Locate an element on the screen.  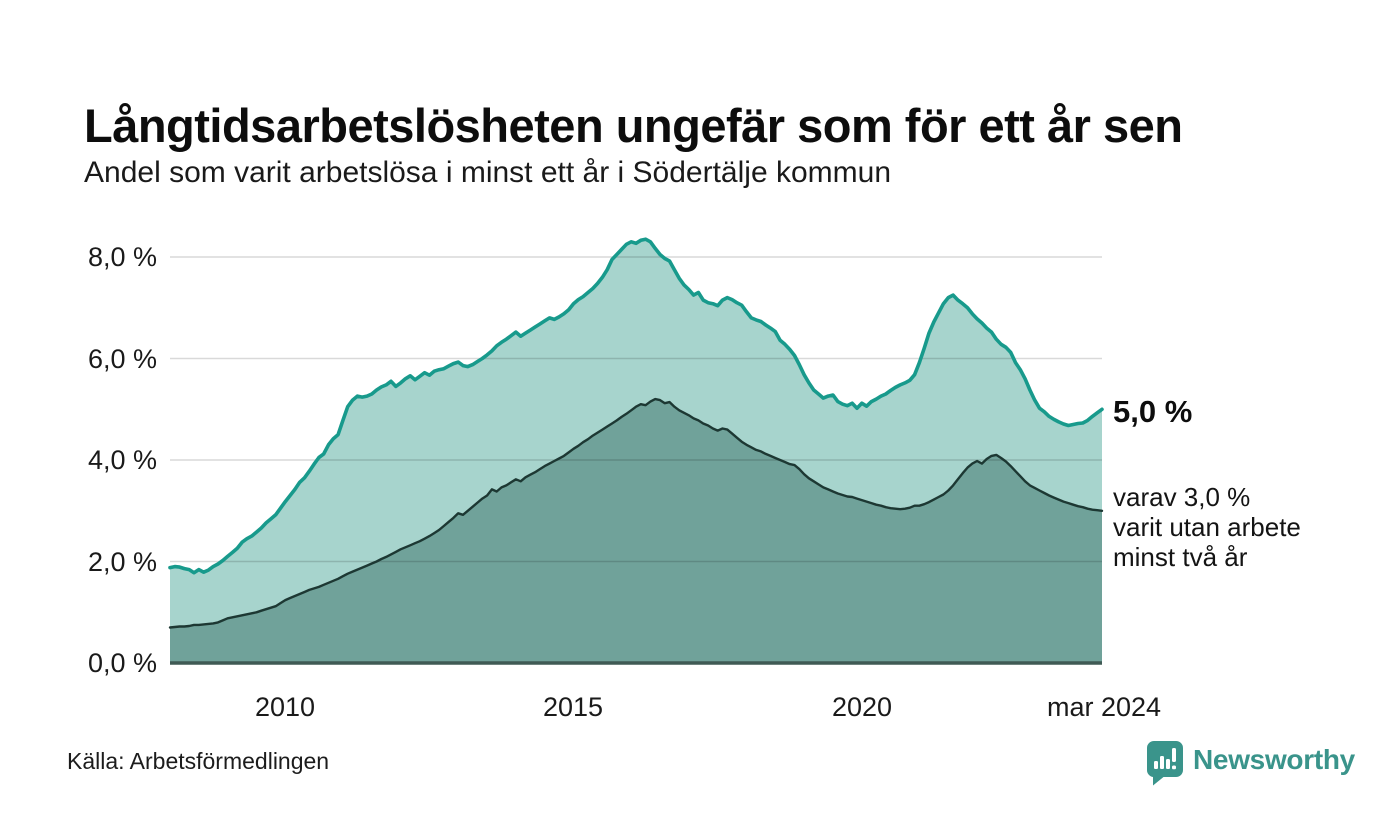
latest-value-annotation: 5,0 % is located at coordinates (1153, 411).